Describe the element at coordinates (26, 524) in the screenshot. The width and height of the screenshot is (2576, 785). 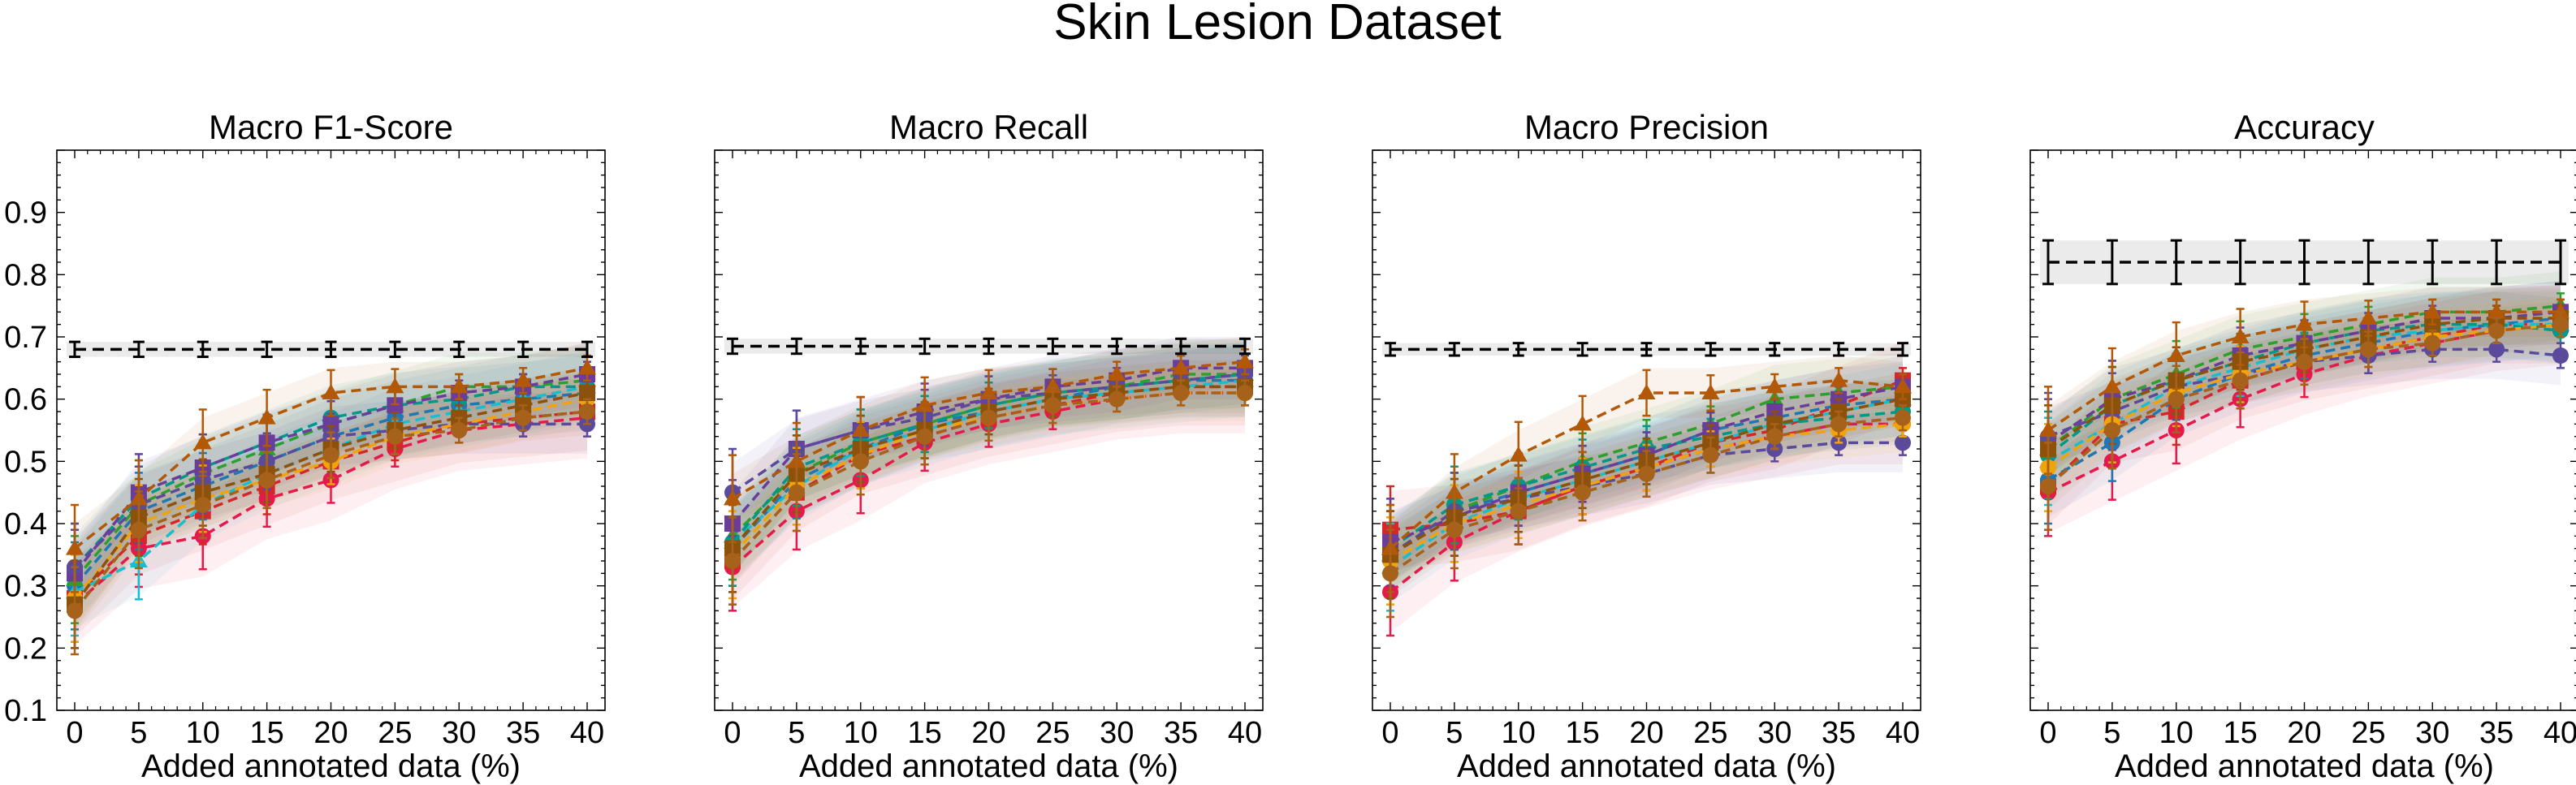
I see `y-tick-label: 0.4` at that location.